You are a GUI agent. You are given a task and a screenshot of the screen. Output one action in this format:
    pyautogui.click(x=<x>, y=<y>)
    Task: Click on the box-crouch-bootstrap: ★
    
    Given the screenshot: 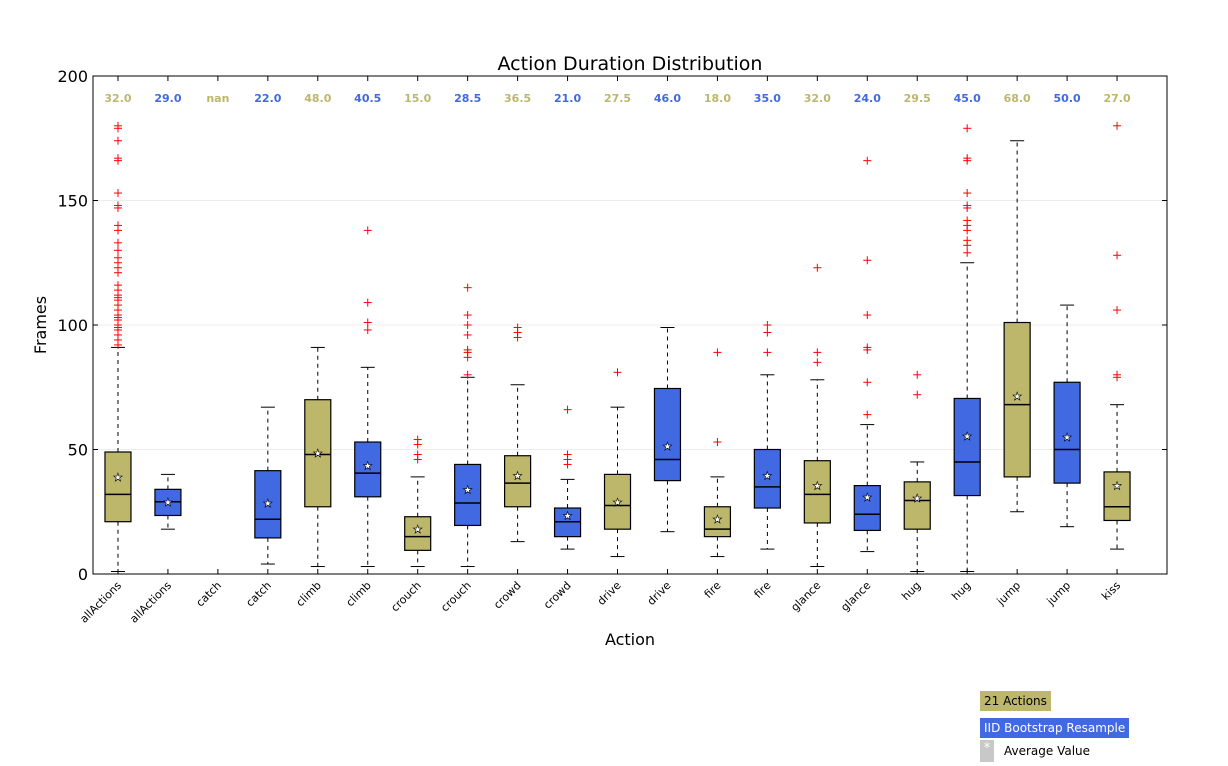 What is the action you would take?
    pyautogui.click(x=468, y=425)
    